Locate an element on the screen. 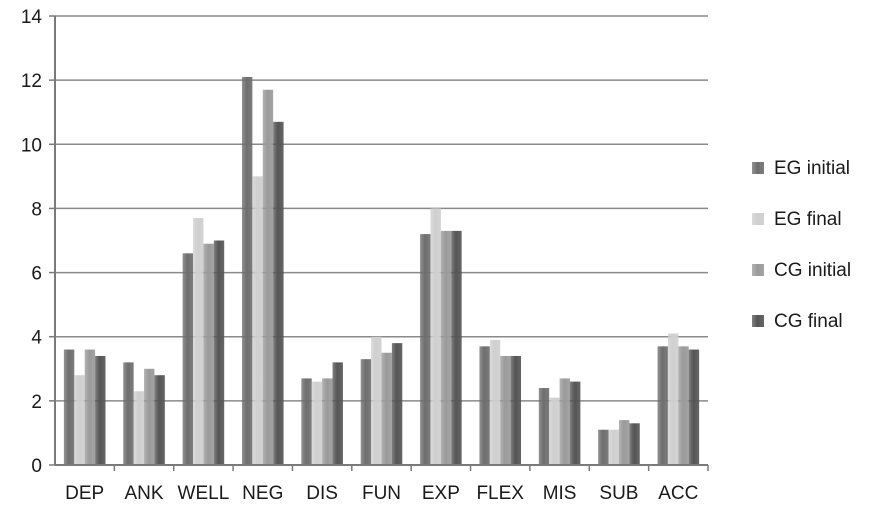 Image resolution: width=869 pixels, height=511 pixels. bar-mis-eg-initial is located at coordinates (544, 426).